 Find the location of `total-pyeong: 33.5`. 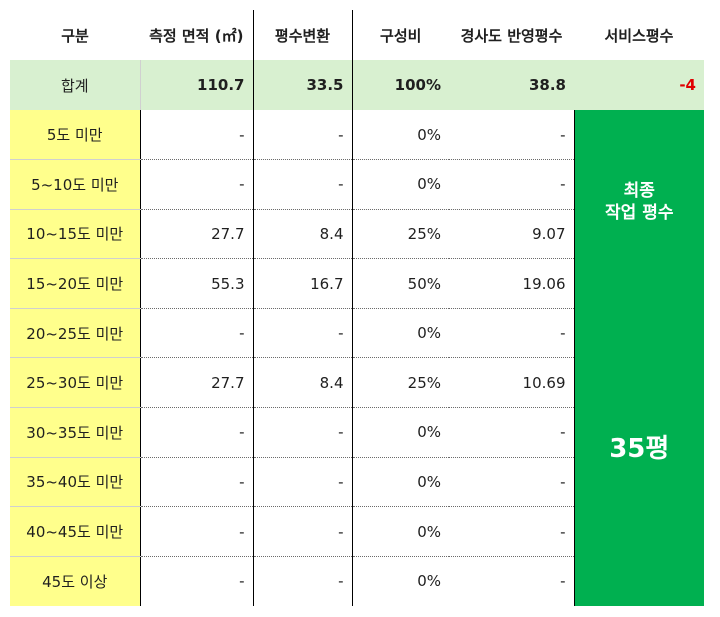

total-pyeong: 33.5 is located at coordinates (303, 85).